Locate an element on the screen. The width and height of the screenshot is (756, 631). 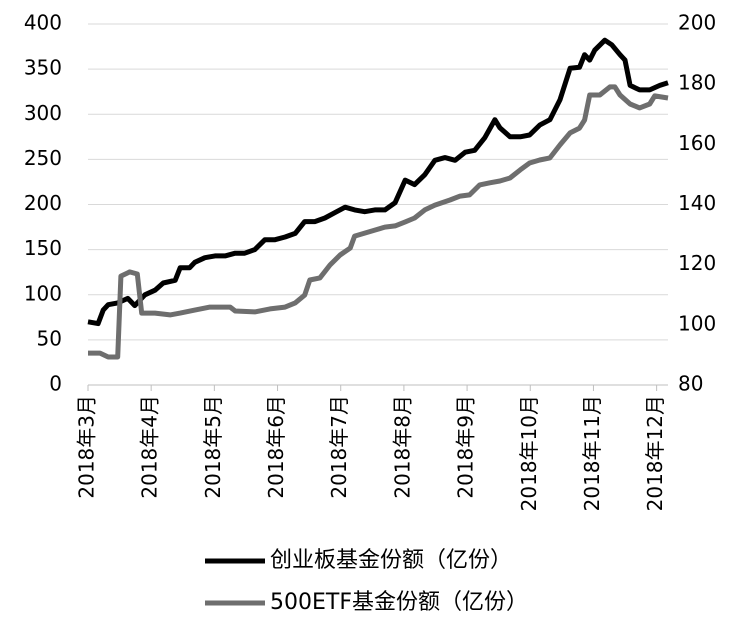
x-tick-label: 2018年11月 is located at coordinates (592, 453).